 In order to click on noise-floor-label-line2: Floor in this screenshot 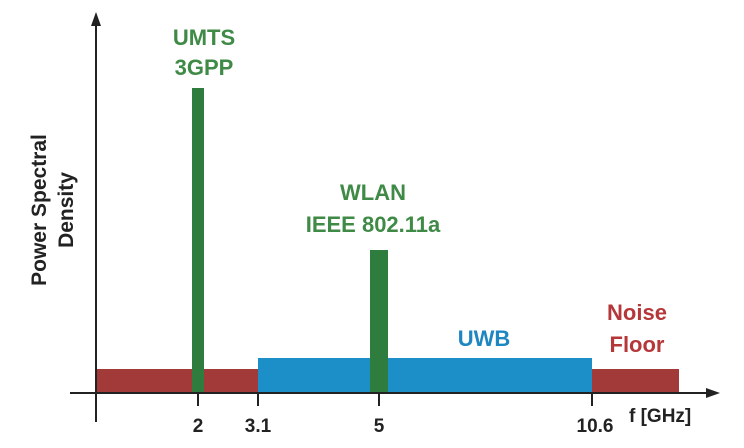, I will do `click(637, 344)`.